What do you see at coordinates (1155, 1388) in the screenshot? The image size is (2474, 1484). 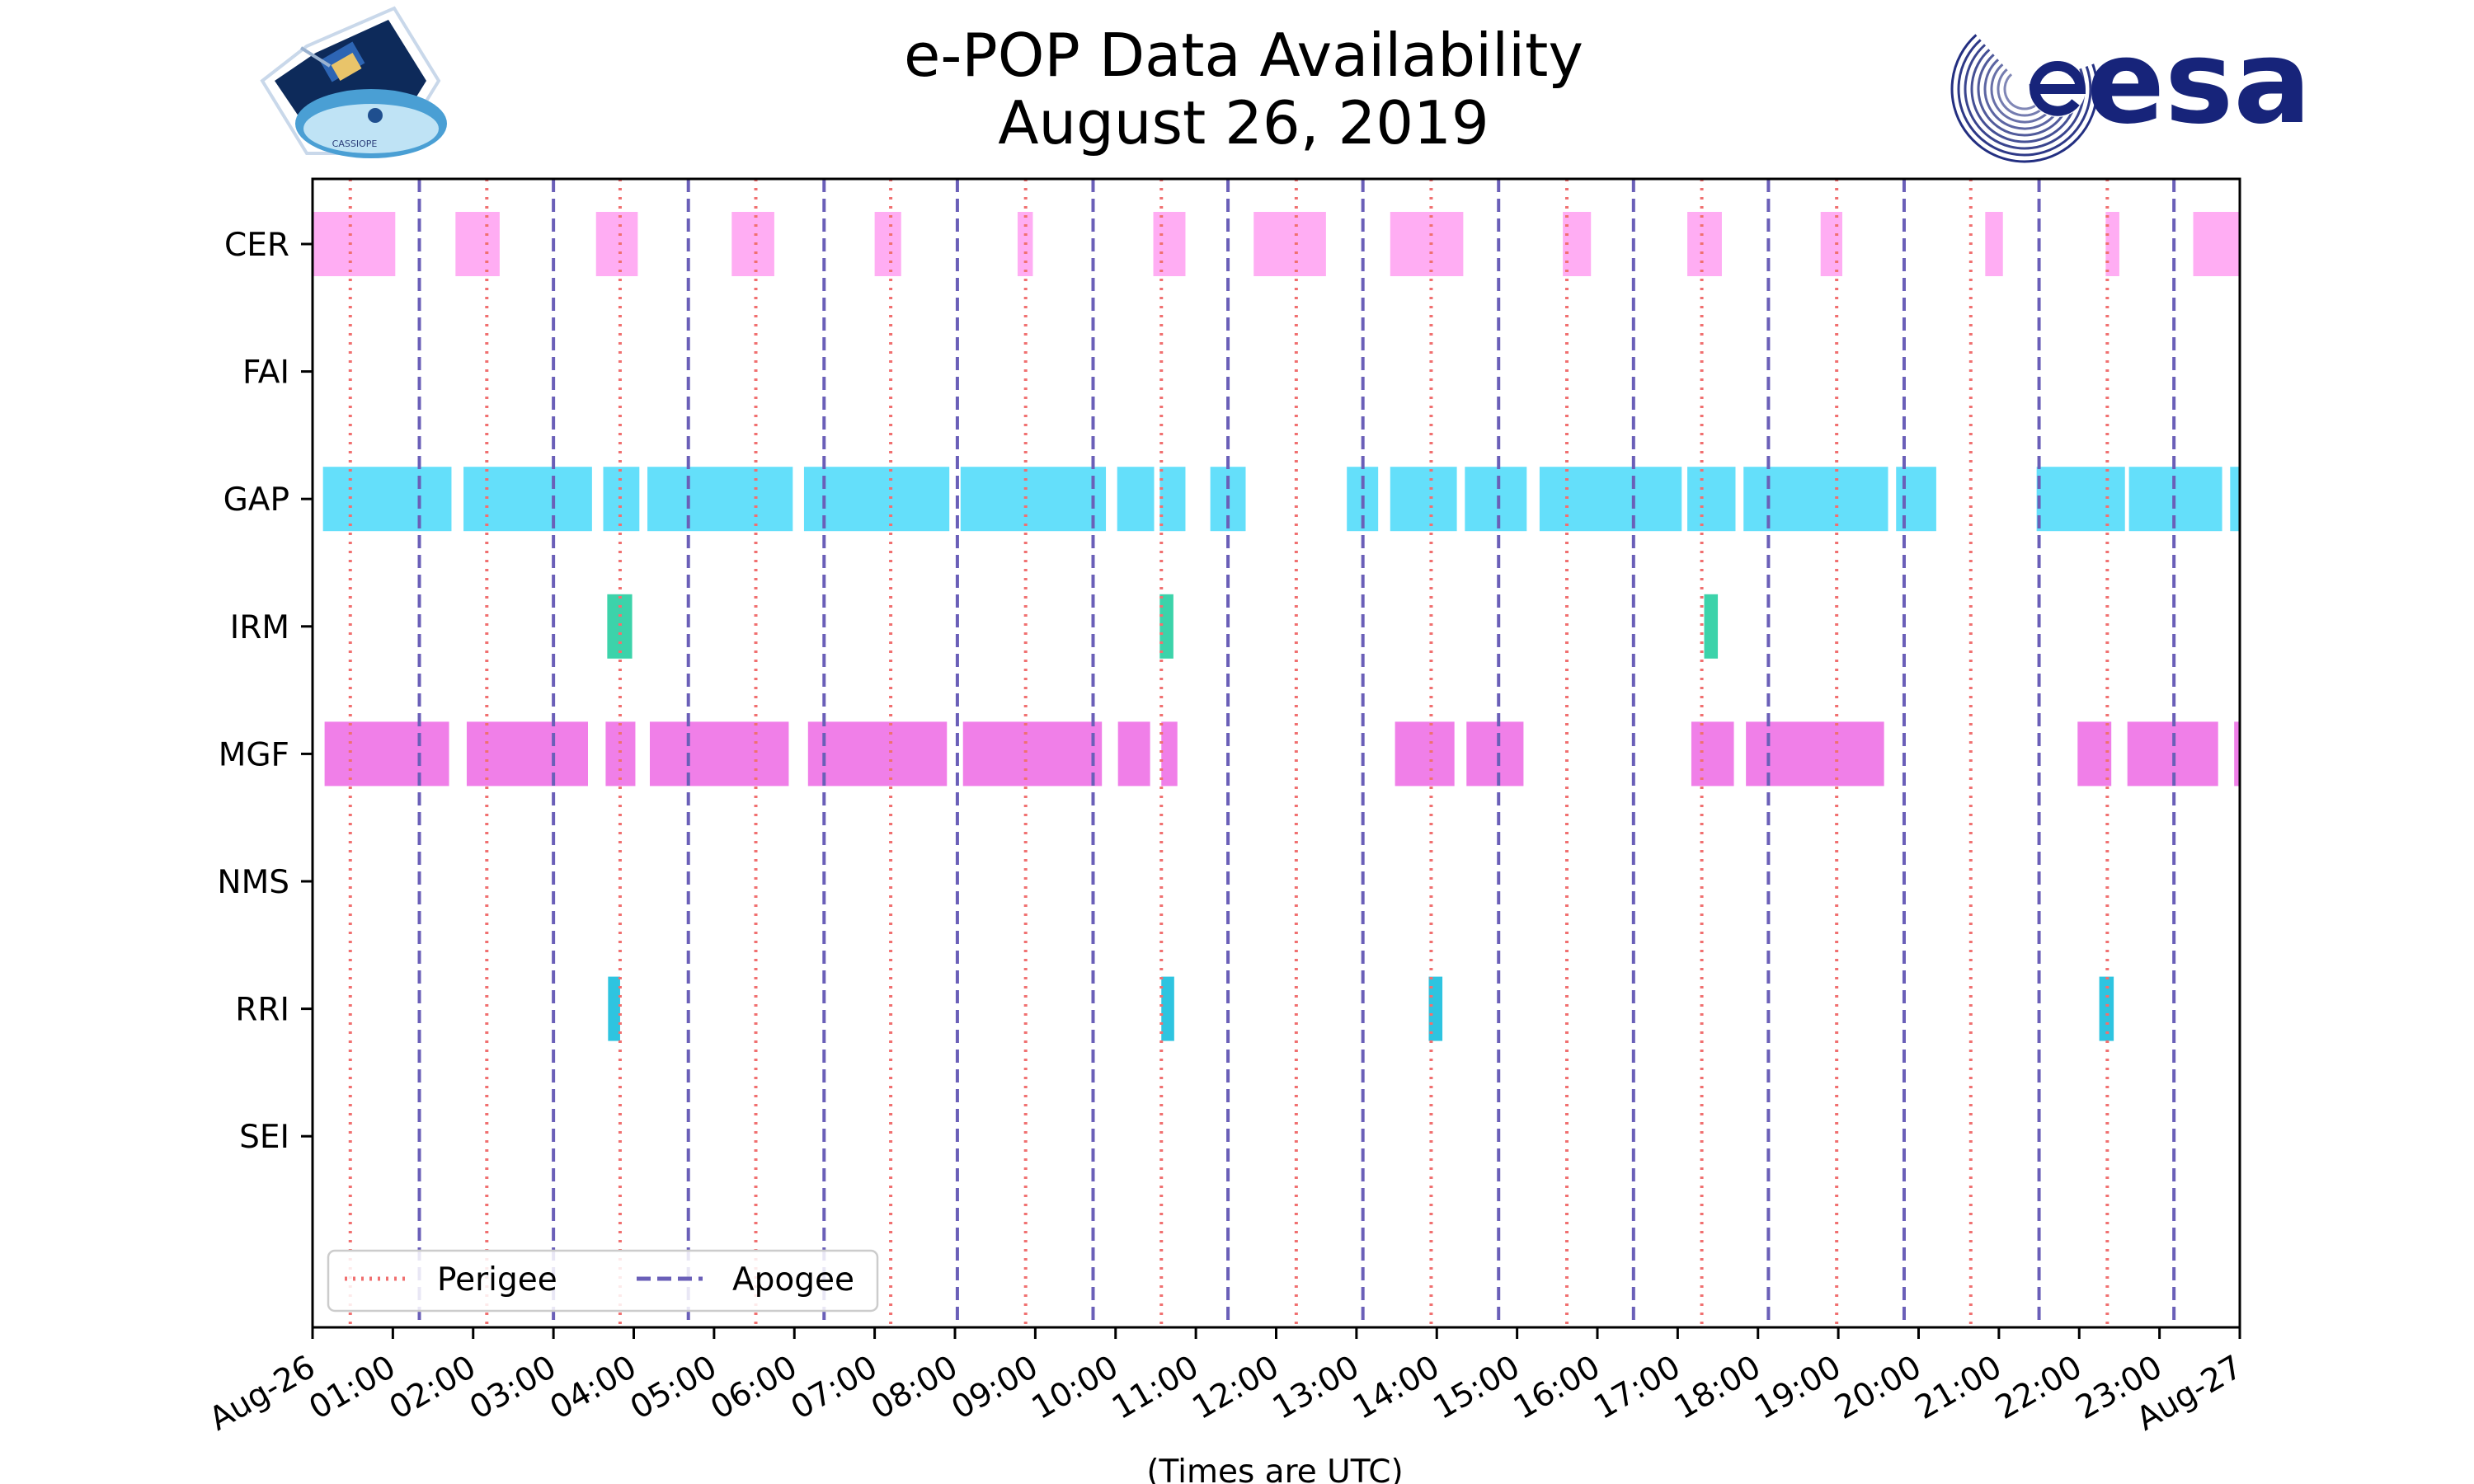 I see `x-tick-label-11: 11:00` at bounding box center [1155, 1388].